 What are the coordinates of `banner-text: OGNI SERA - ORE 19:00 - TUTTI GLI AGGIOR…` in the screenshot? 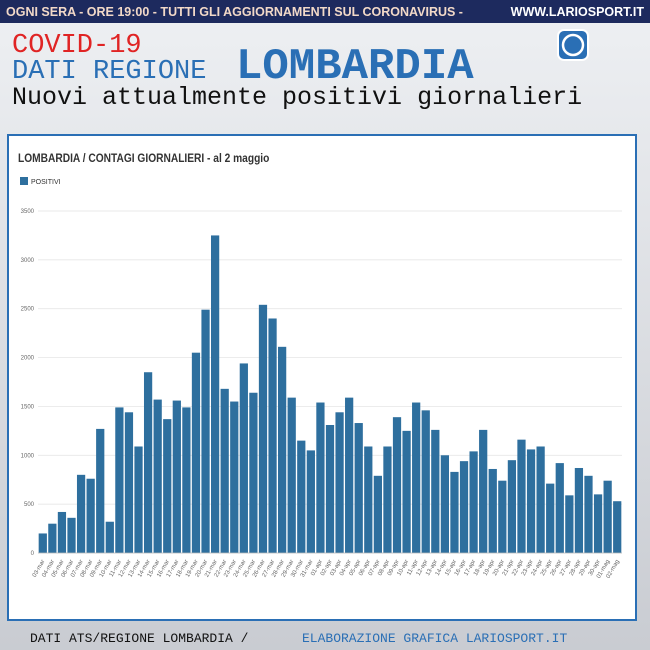 It's located at (234, 12).